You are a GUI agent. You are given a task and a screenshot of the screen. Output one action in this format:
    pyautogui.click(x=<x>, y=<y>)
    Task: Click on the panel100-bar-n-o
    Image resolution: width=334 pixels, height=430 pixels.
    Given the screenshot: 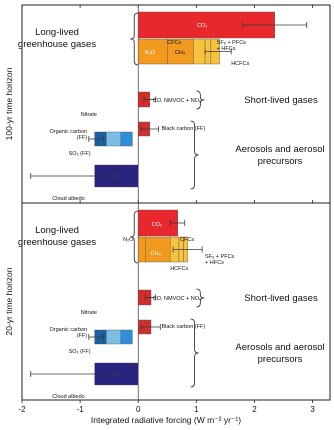 What is the action you would take?
    pyautogui.click(x=153, y=51)
    